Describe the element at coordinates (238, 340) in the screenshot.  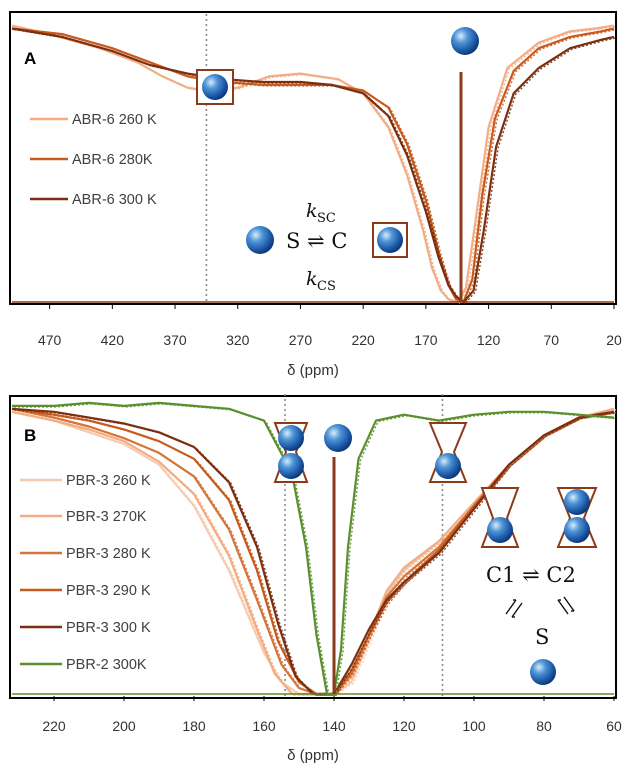
I see `x-tick-label: 320` at that location.